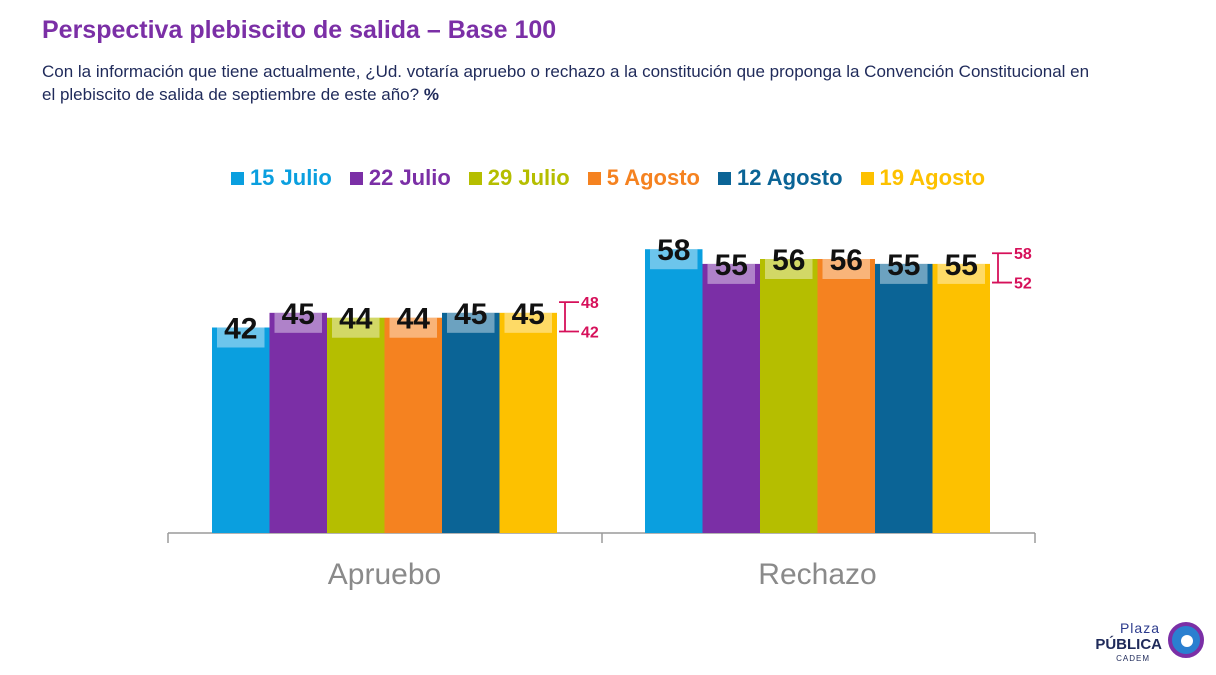 This screenshot has width=1216, height=675. I want to click on range-min-label: 42, so click(590, 333).